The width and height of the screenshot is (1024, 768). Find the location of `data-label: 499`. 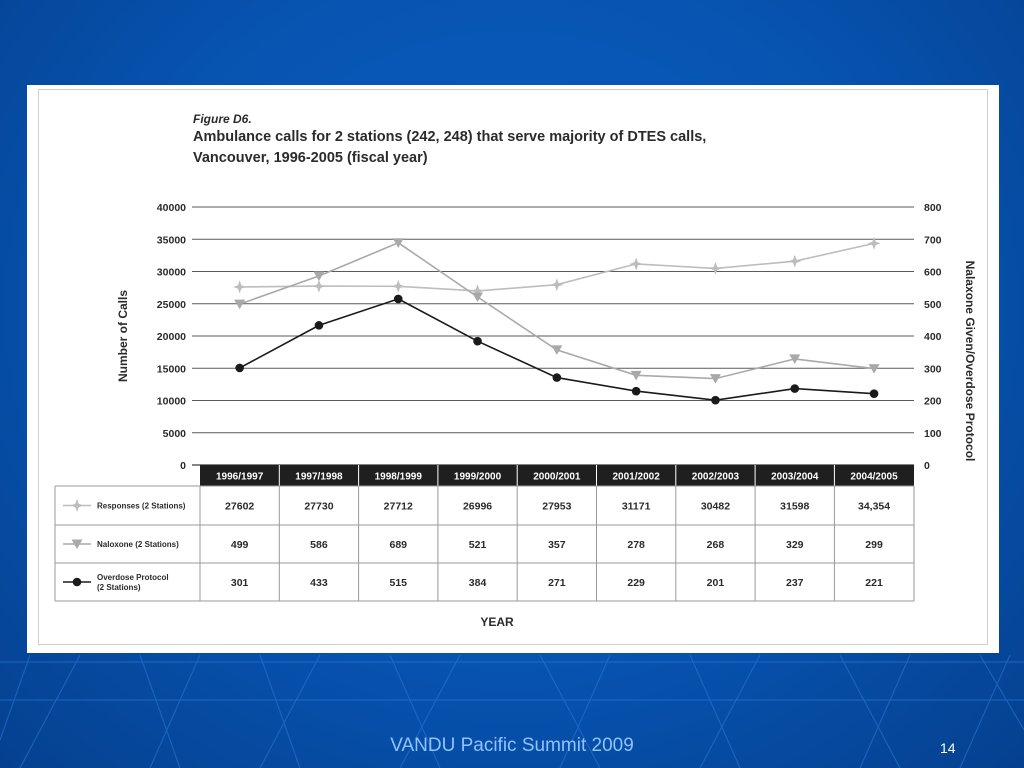

data-label: 499 is located at coordinates (240, 545).